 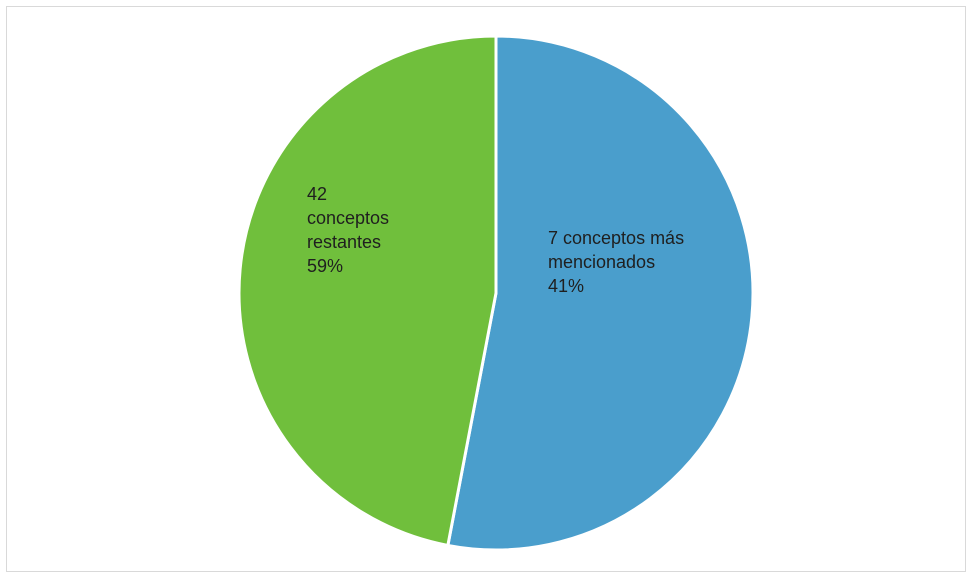 I want to click on slice-label-line: 42, so click(x=317, y=194).